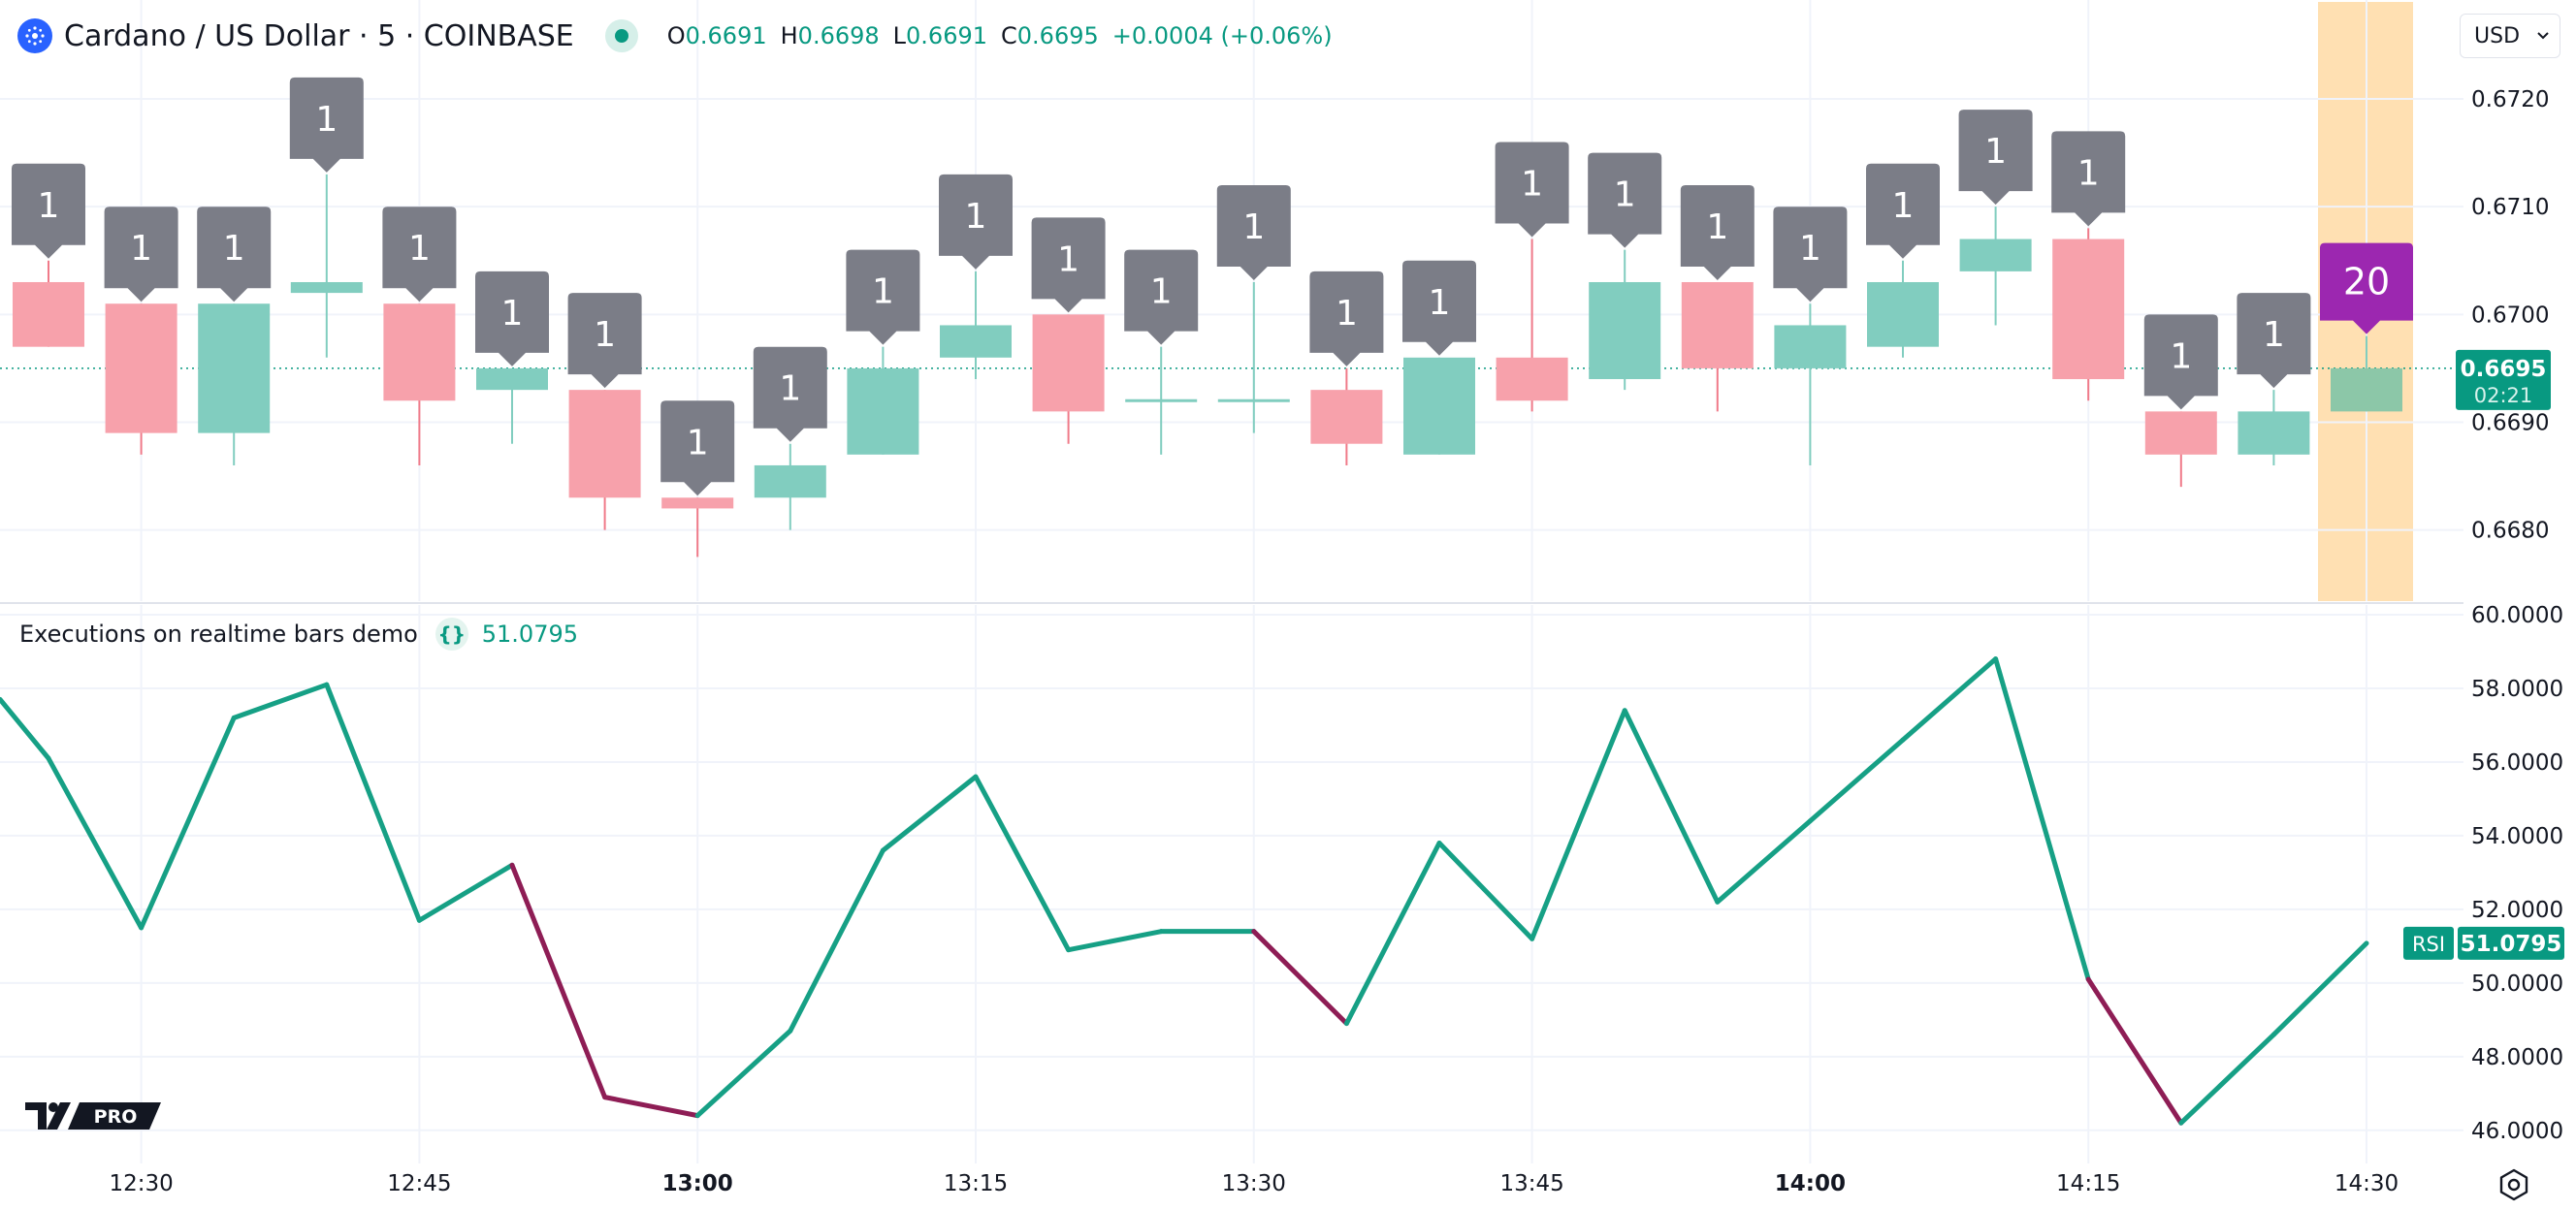  I want to click on low-value: 0.6691, so click(947, 35).